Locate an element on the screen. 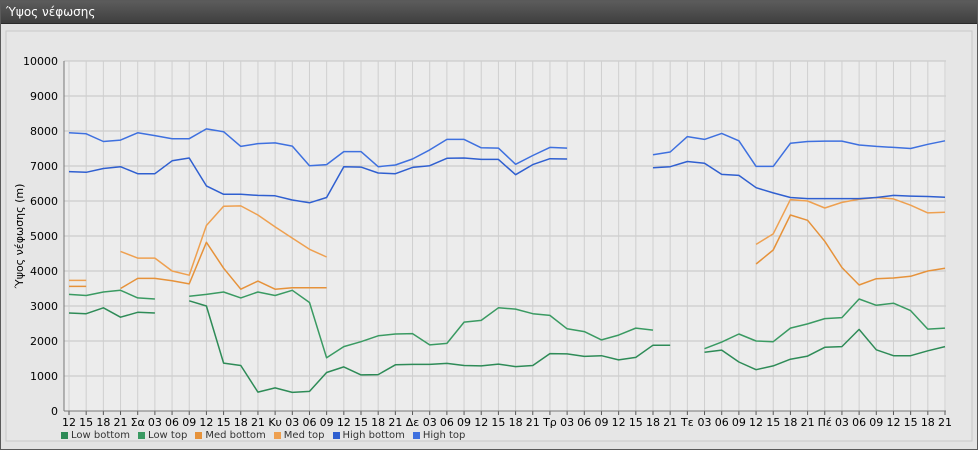  y-tick-label: 10000 is located at coordinates (40, 61).